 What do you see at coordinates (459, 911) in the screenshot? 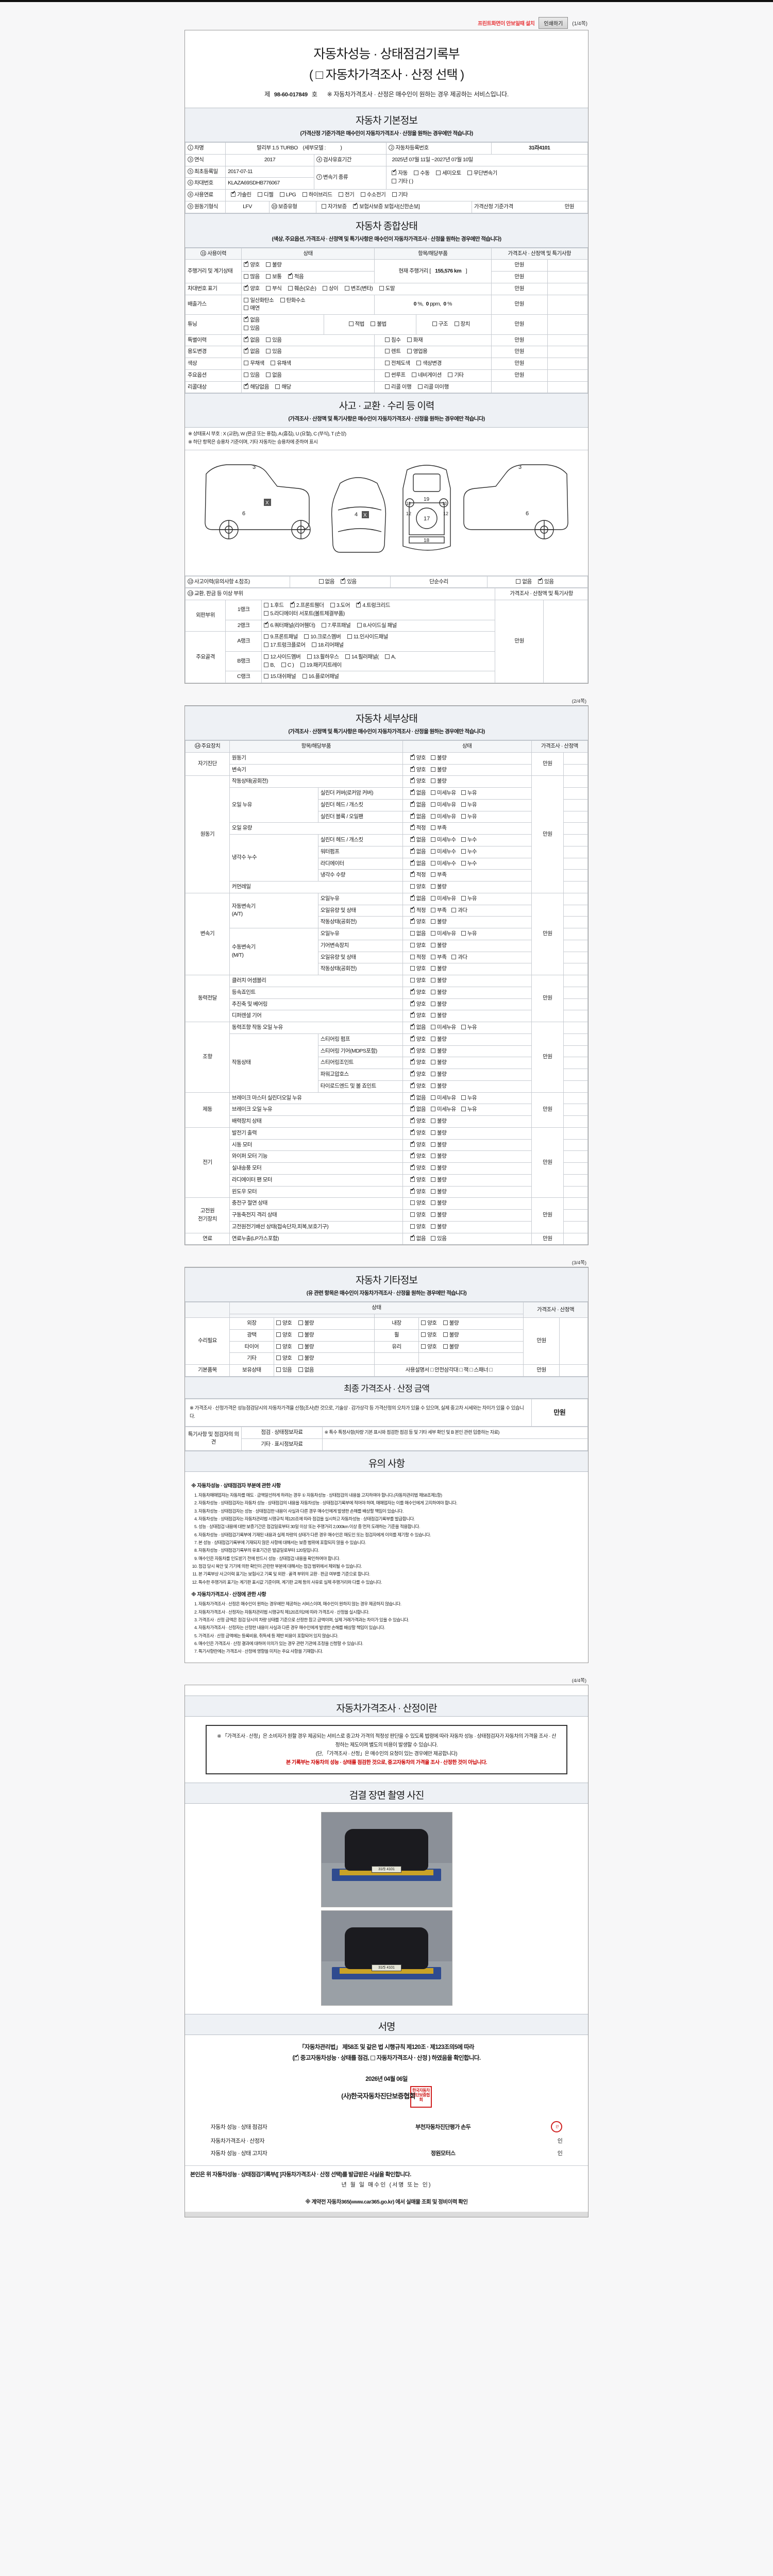
I see `detail-option: 과다` at bounding box center [459, 911].